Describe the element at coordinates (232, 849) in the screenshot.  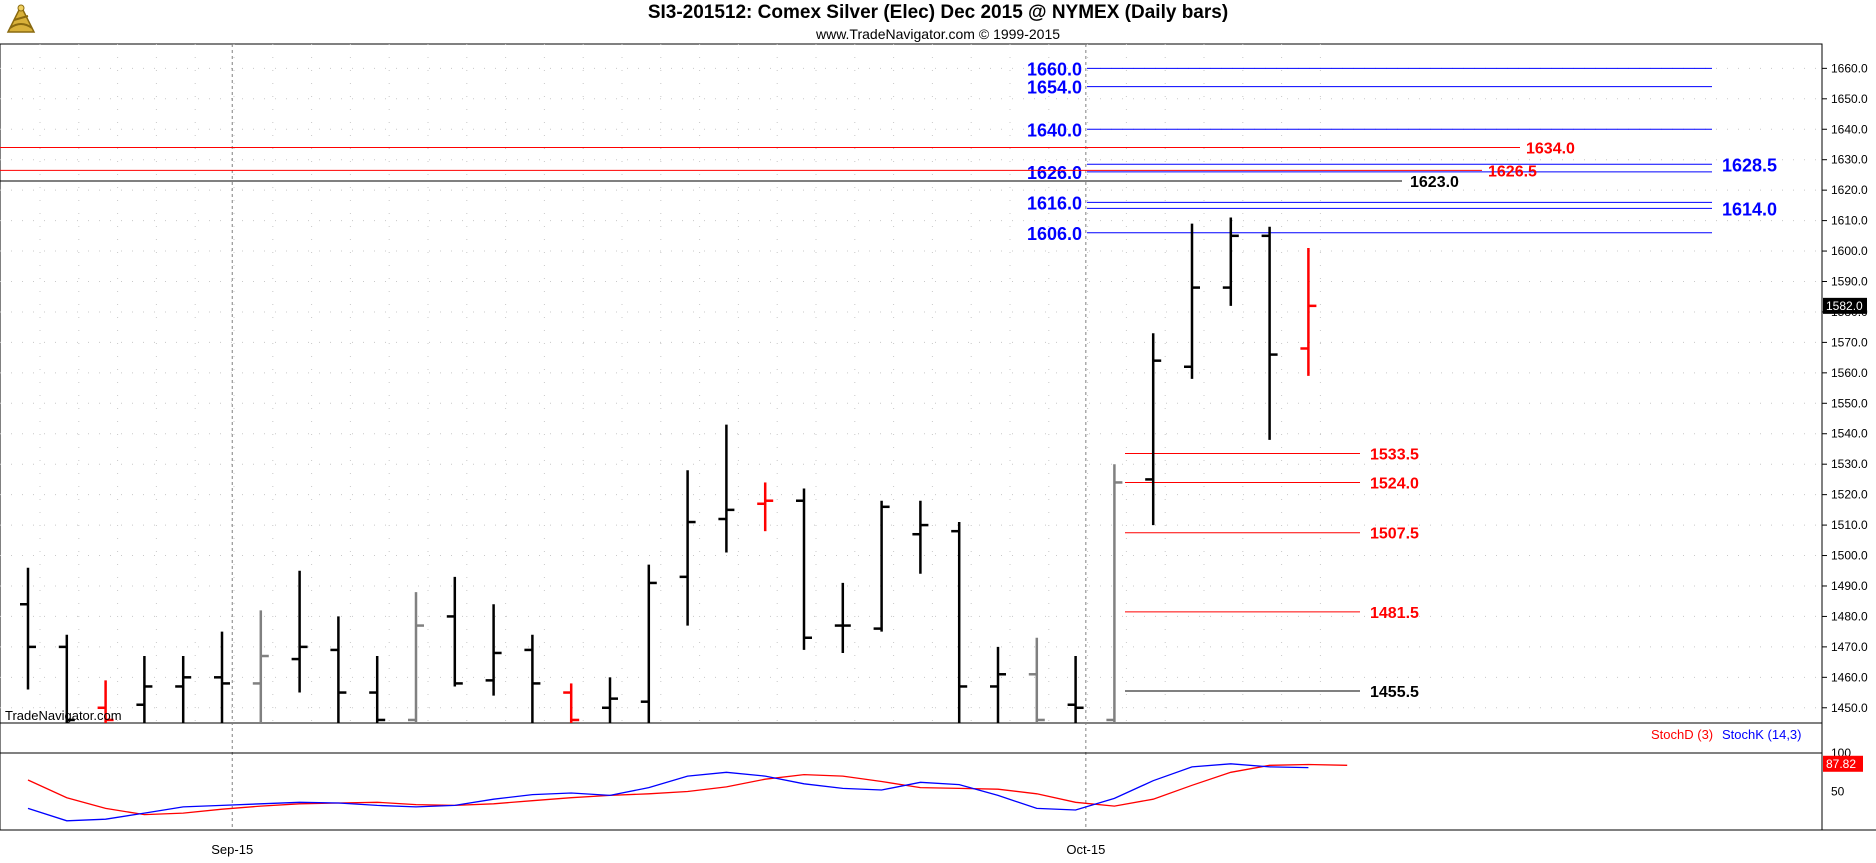
I see `x-tick-label: Sep-15` at that location.